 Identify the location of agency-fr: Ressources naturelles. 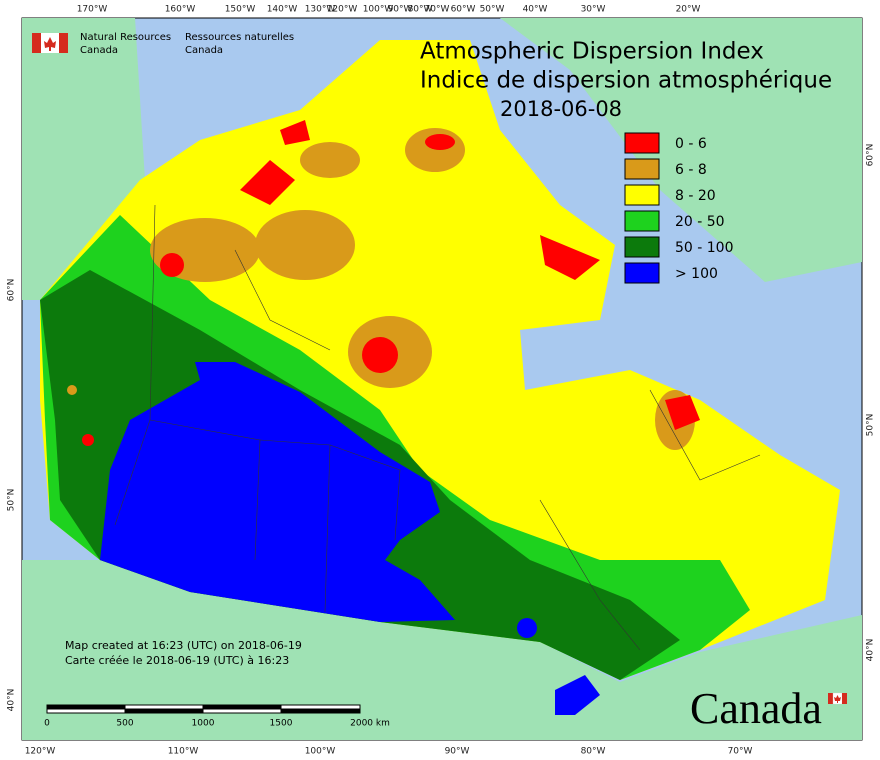
(239, 37).